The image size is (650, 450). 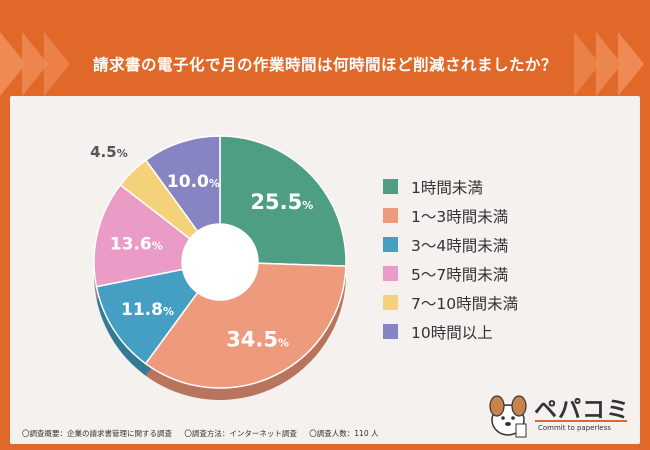 What do you see at coordinates (609, 64) in the screenshot?
I see `decorative-arrows-right-icon` at bounding box center [609, 64].